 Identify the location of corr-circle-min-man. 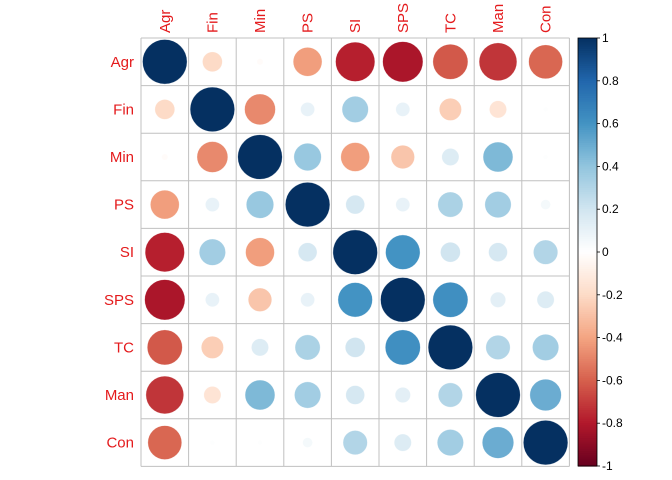
(498, 157).